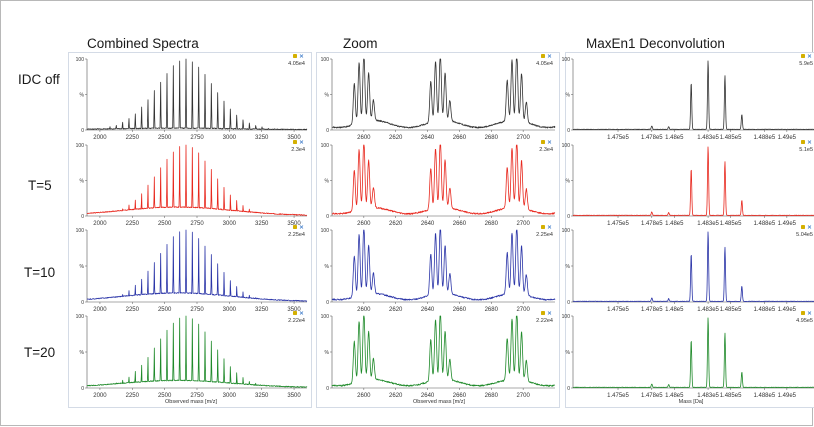  What do you see at coordinates (731, 138) in the screenshot?
I see `x-tick-label-deconv-row0-4: 1.485e5` at bounding box center [731, 138].